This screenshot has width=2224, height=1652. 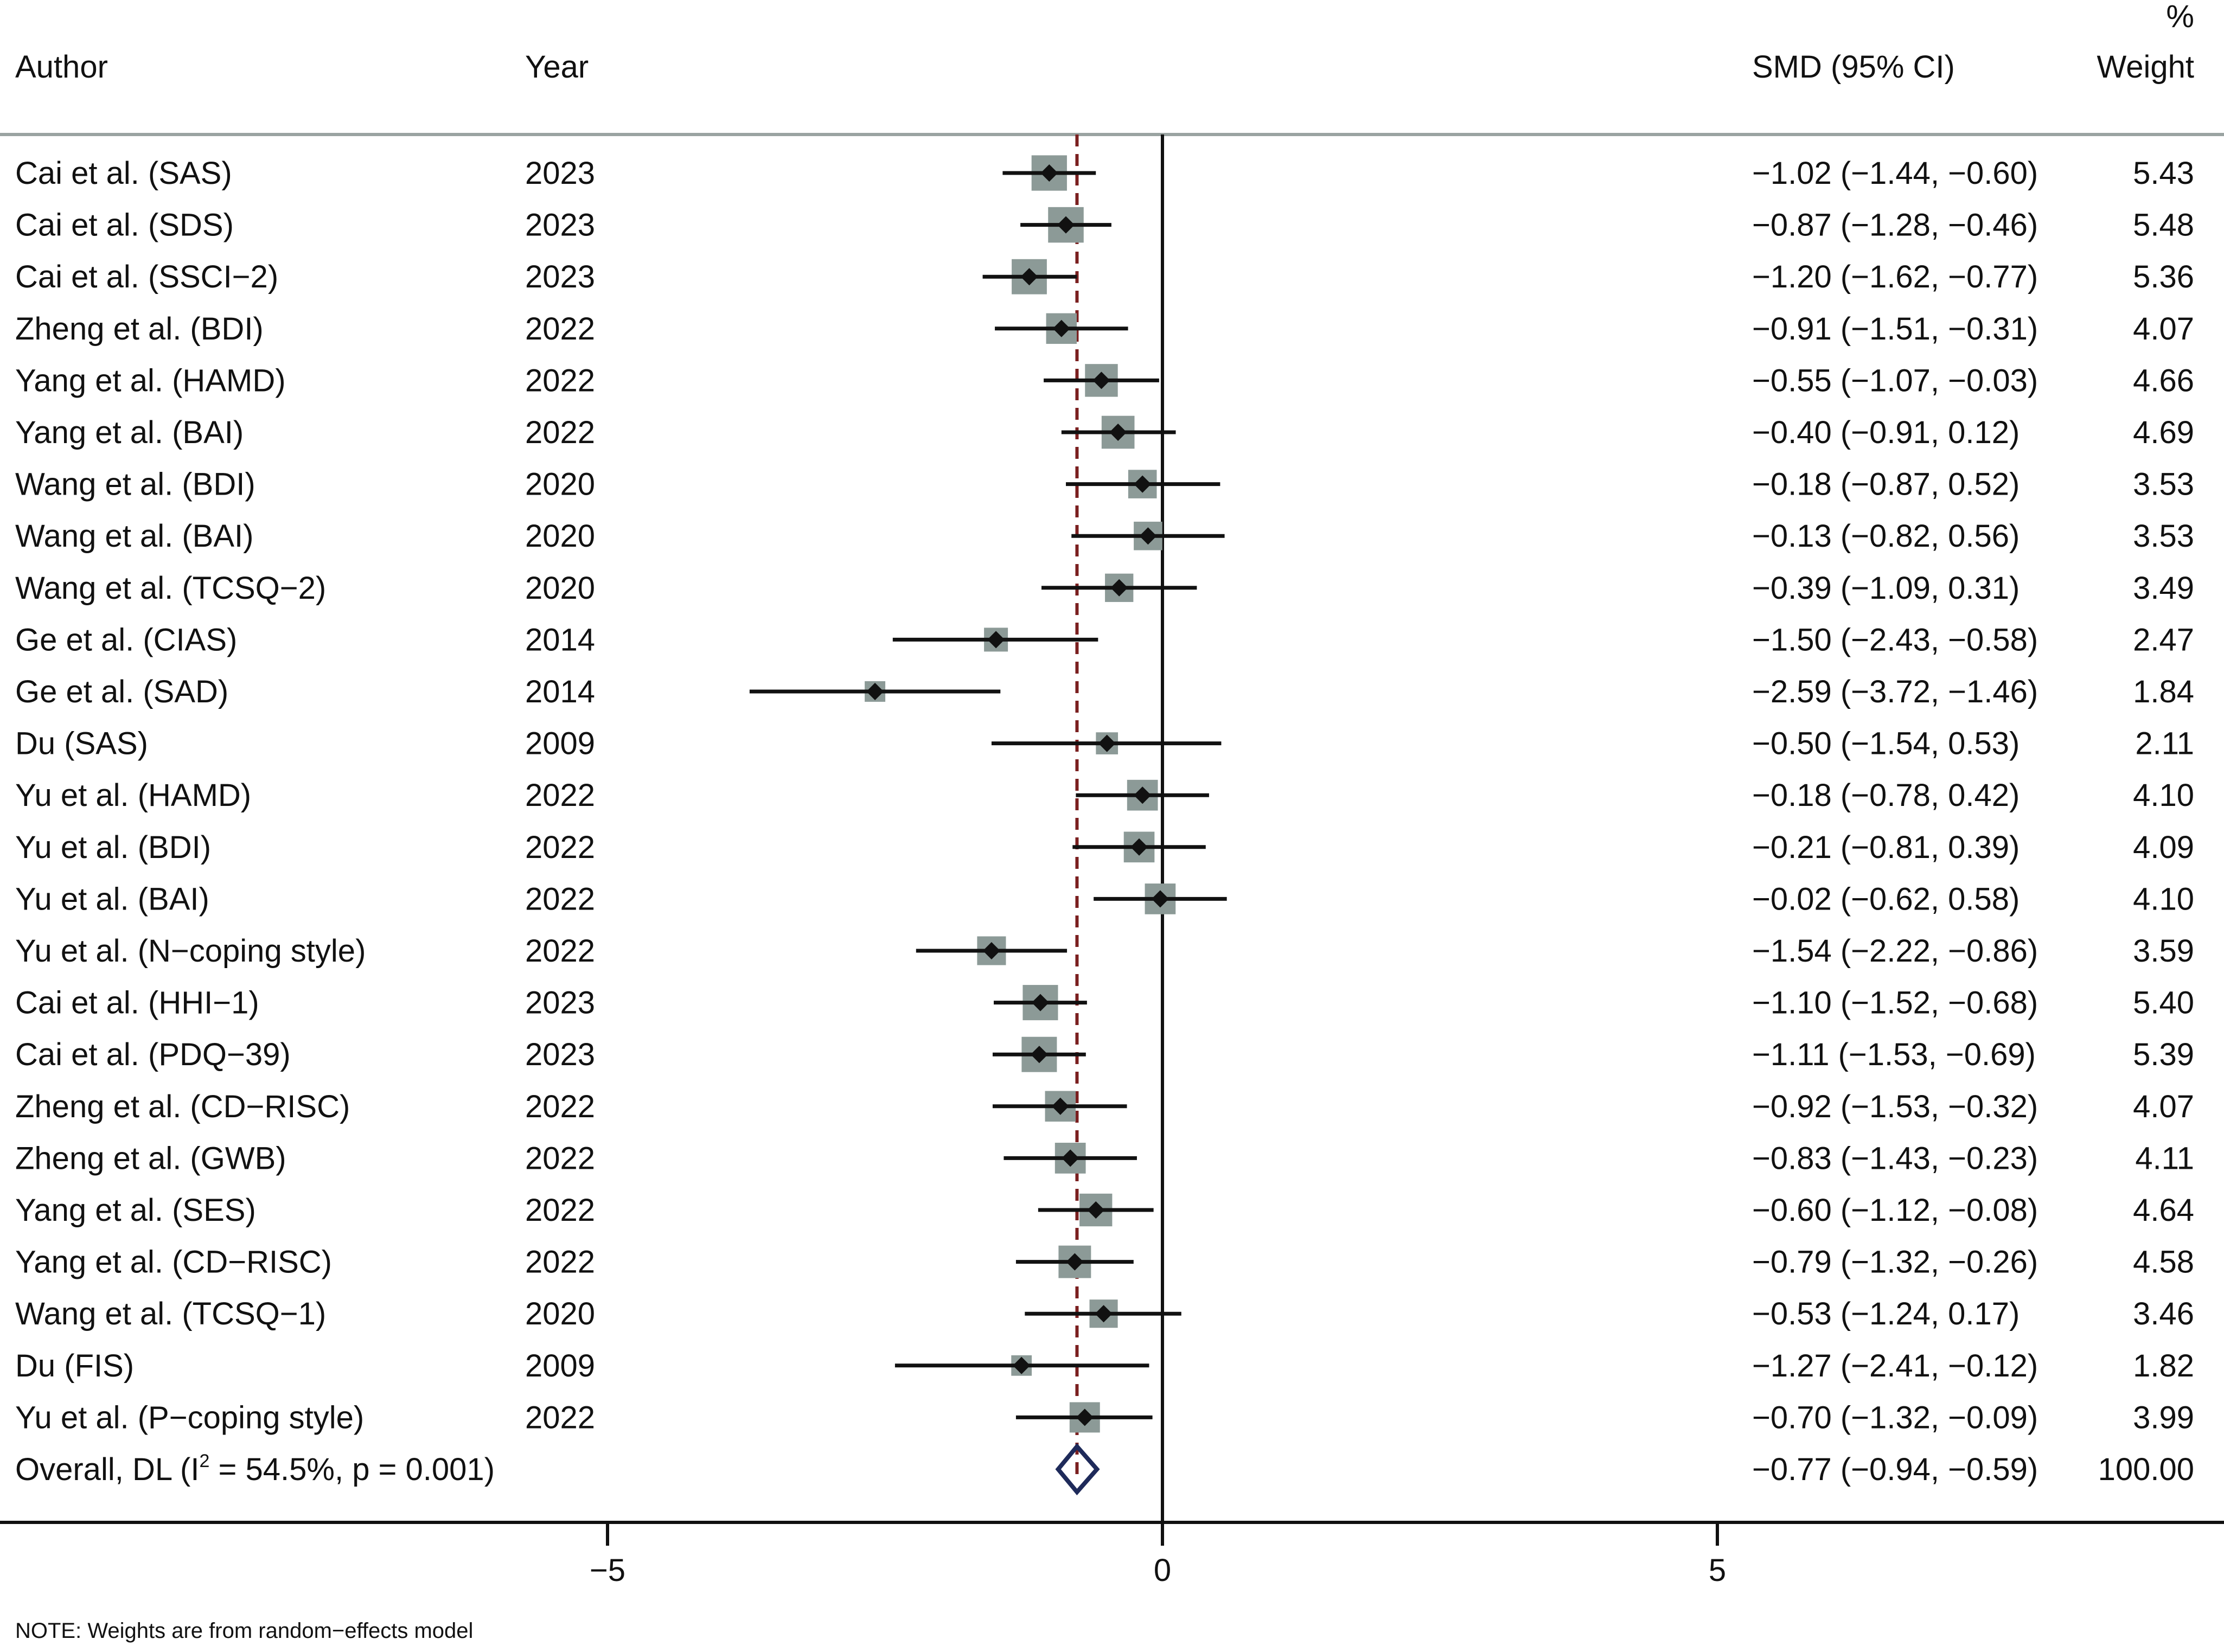 What do you see at coordinates (2164, 1054) in the screenshot?
I see `study-weight: 5.39` at bounding box center [2164, 1054].